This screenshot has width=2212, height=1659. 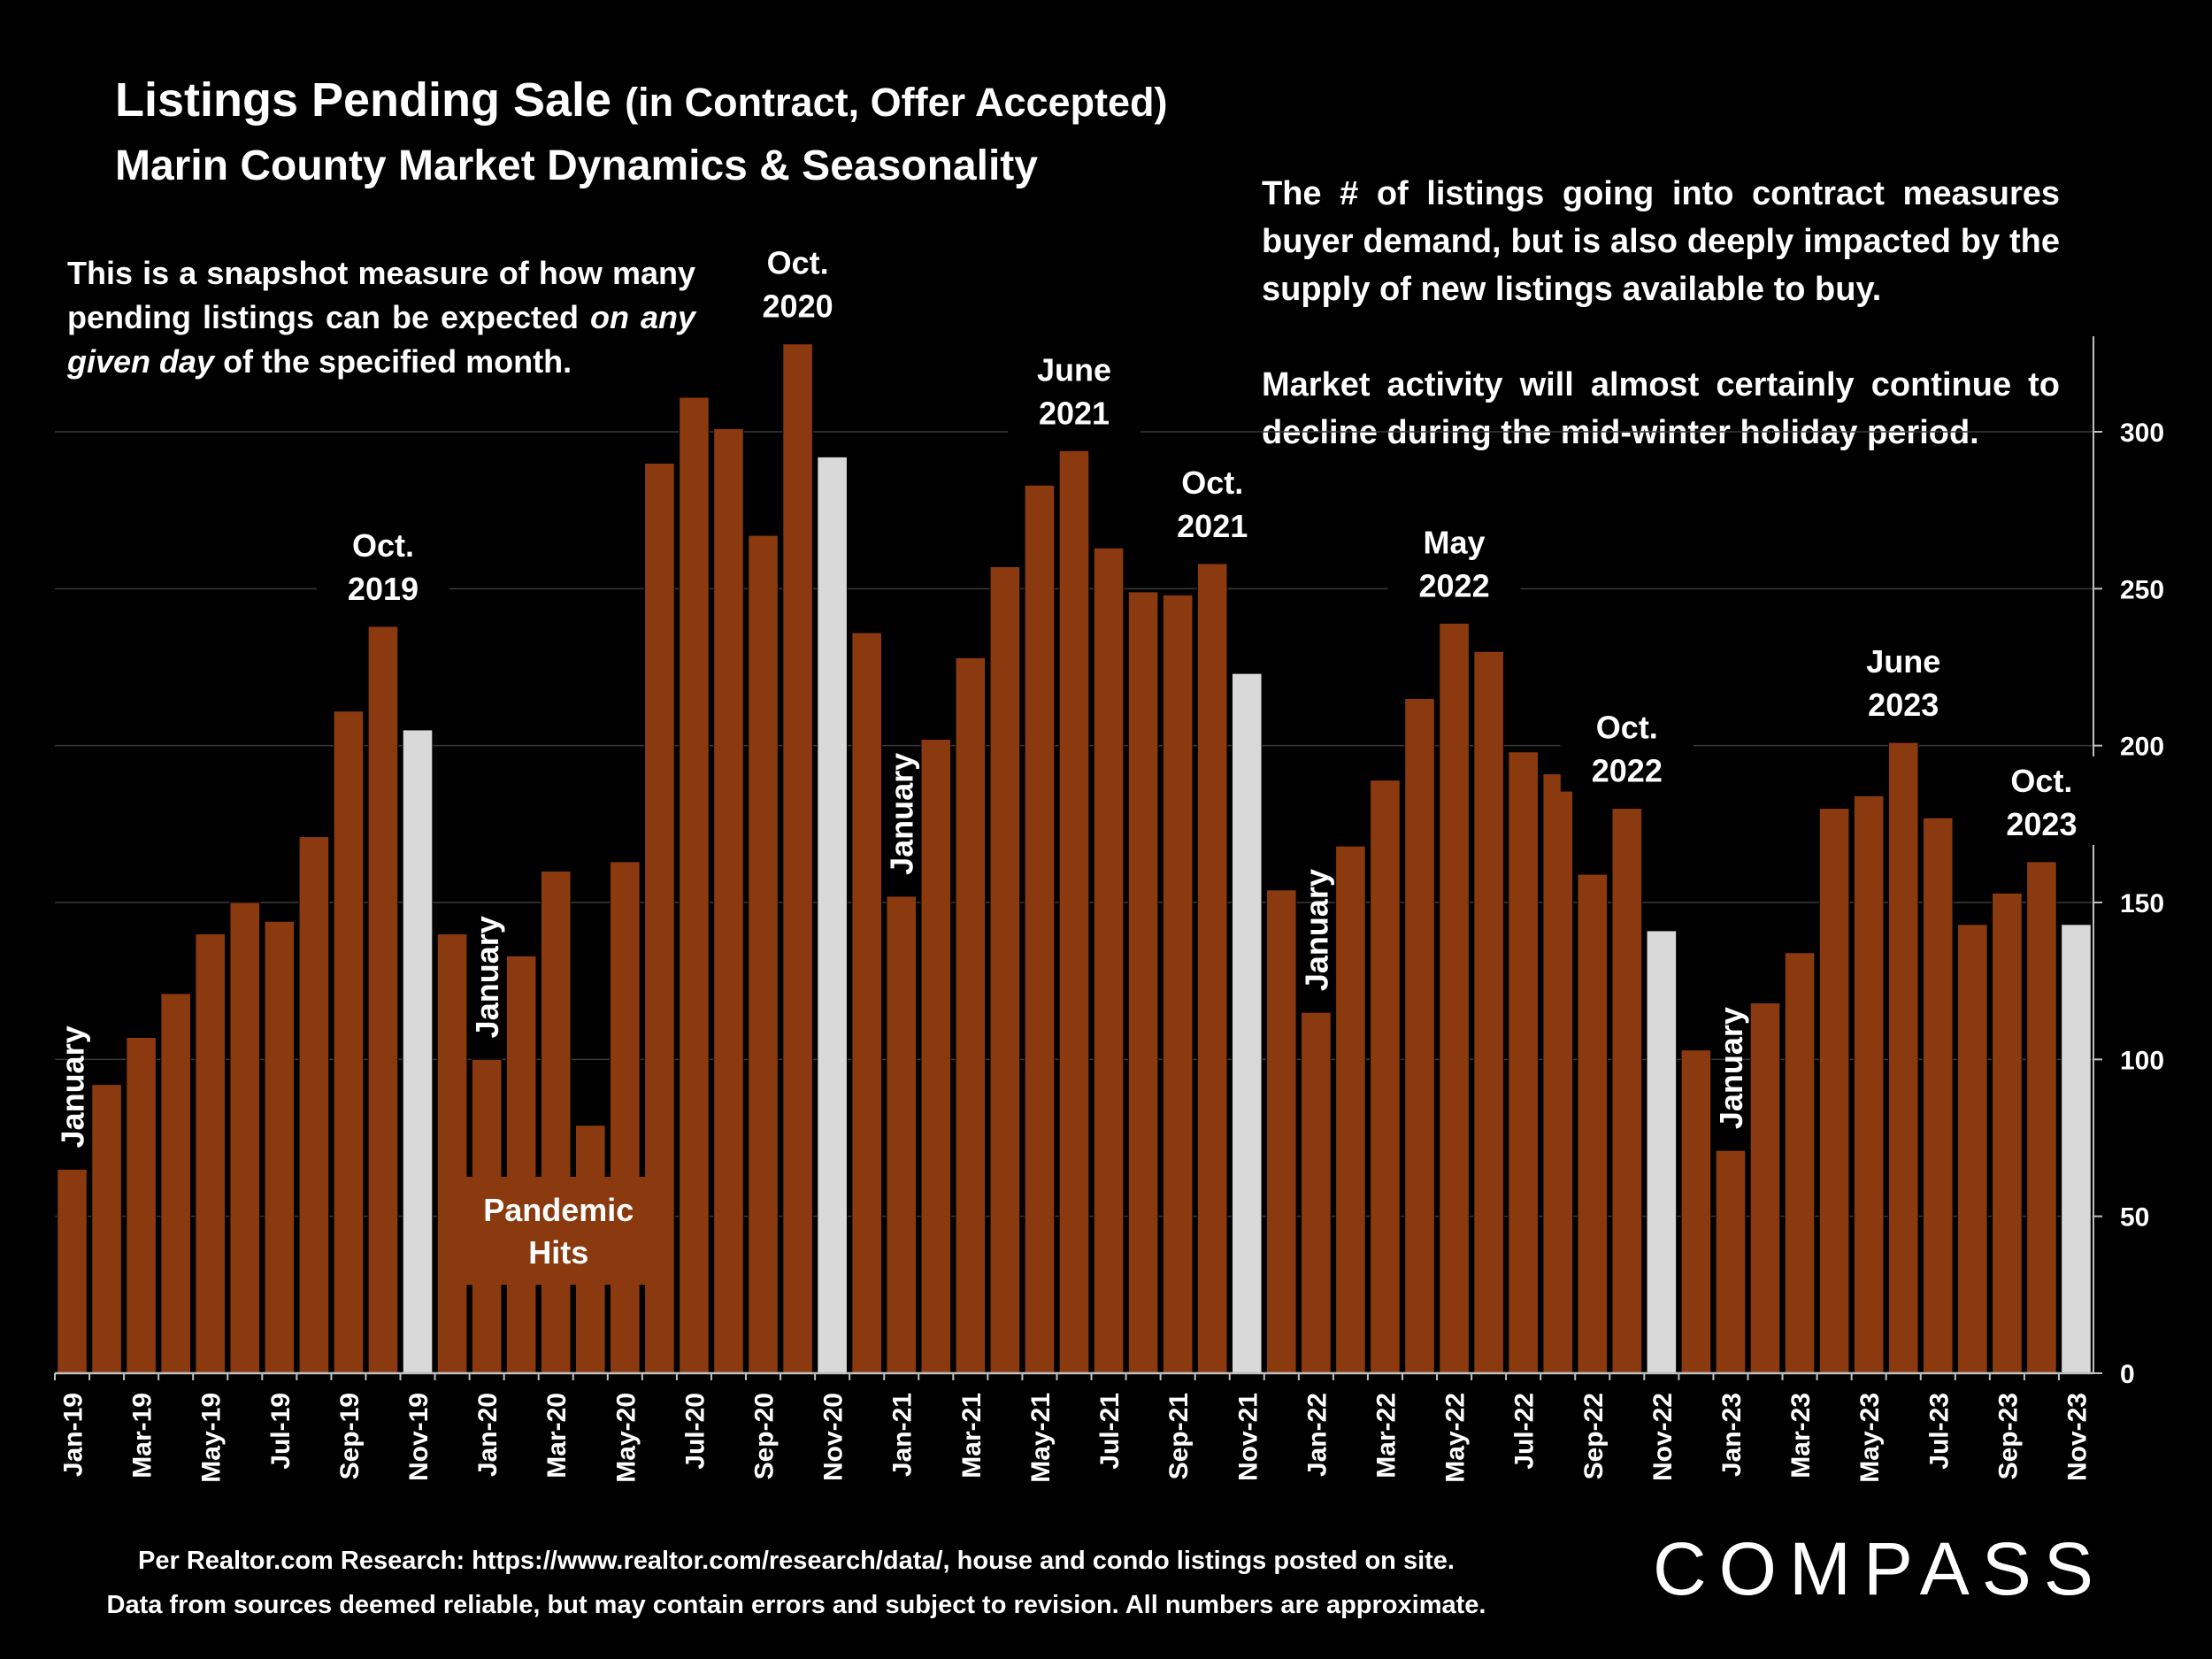 What do you see at coordinates (2142, 434) in the screenshot?
I see `y-tick-label: 300` at bounding box center [2142, 434].